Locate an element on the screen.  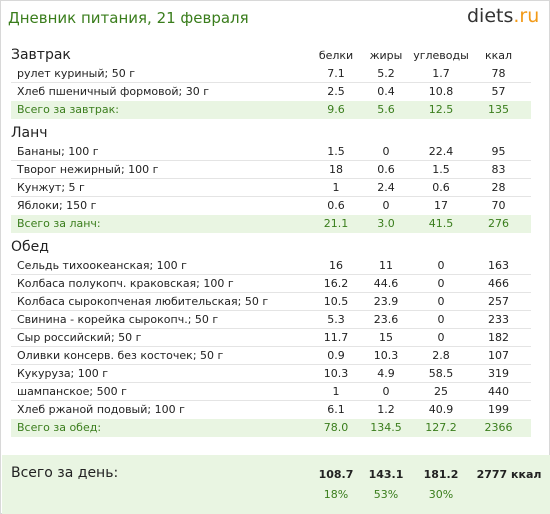
food-row: шампанское; 500 г 1 0 25 440 is located at coordinates (271, 392).